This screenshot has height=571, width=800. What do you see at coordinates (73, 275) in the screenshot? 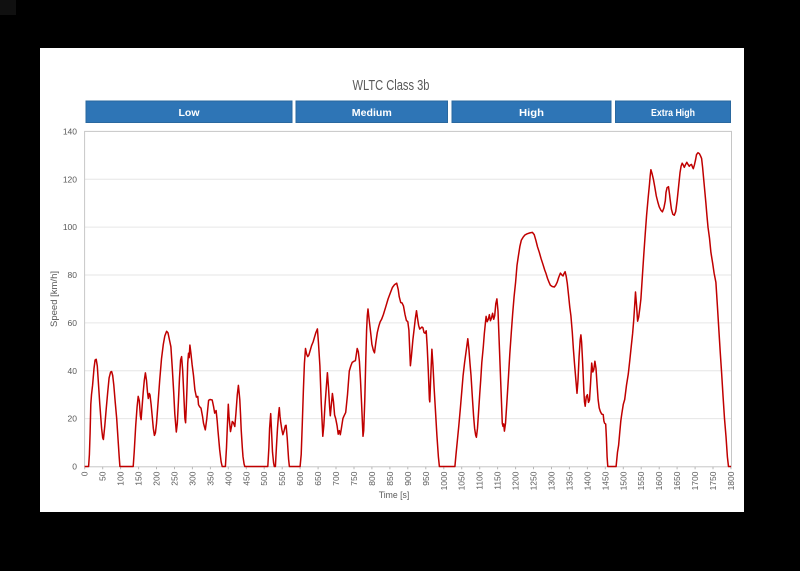
I see `svg-text: 80` at bounding box center [73, 275].